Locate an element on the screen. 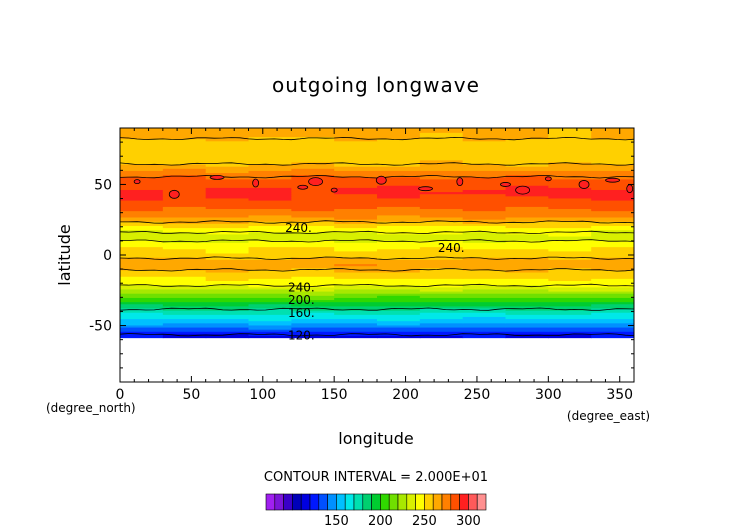 The image size is (752, 532). contour-label: 240. is located at coordinates (301, 287).